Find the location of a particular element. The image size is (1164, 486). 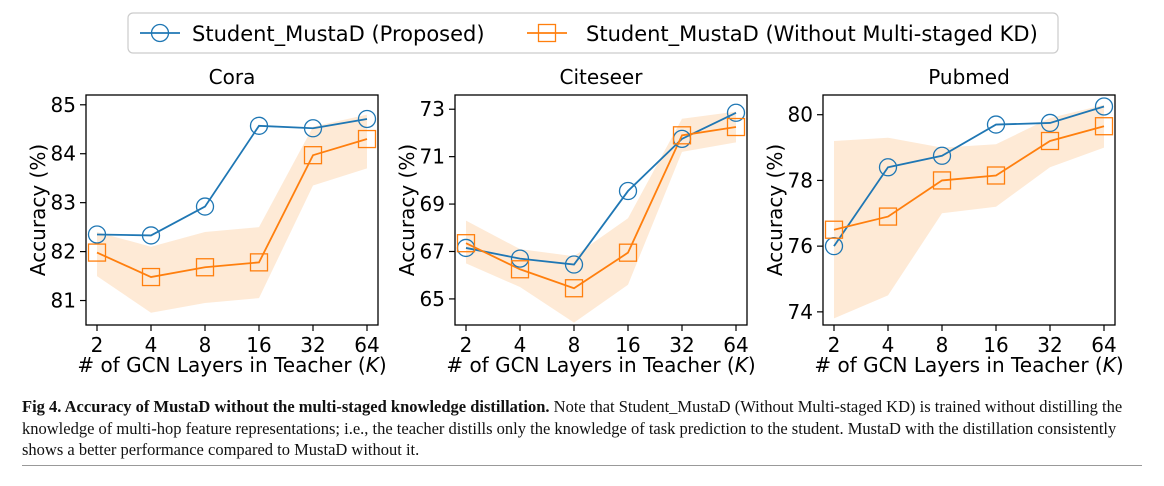

y-tick-label: 80 is located at coordinates (800, 115).